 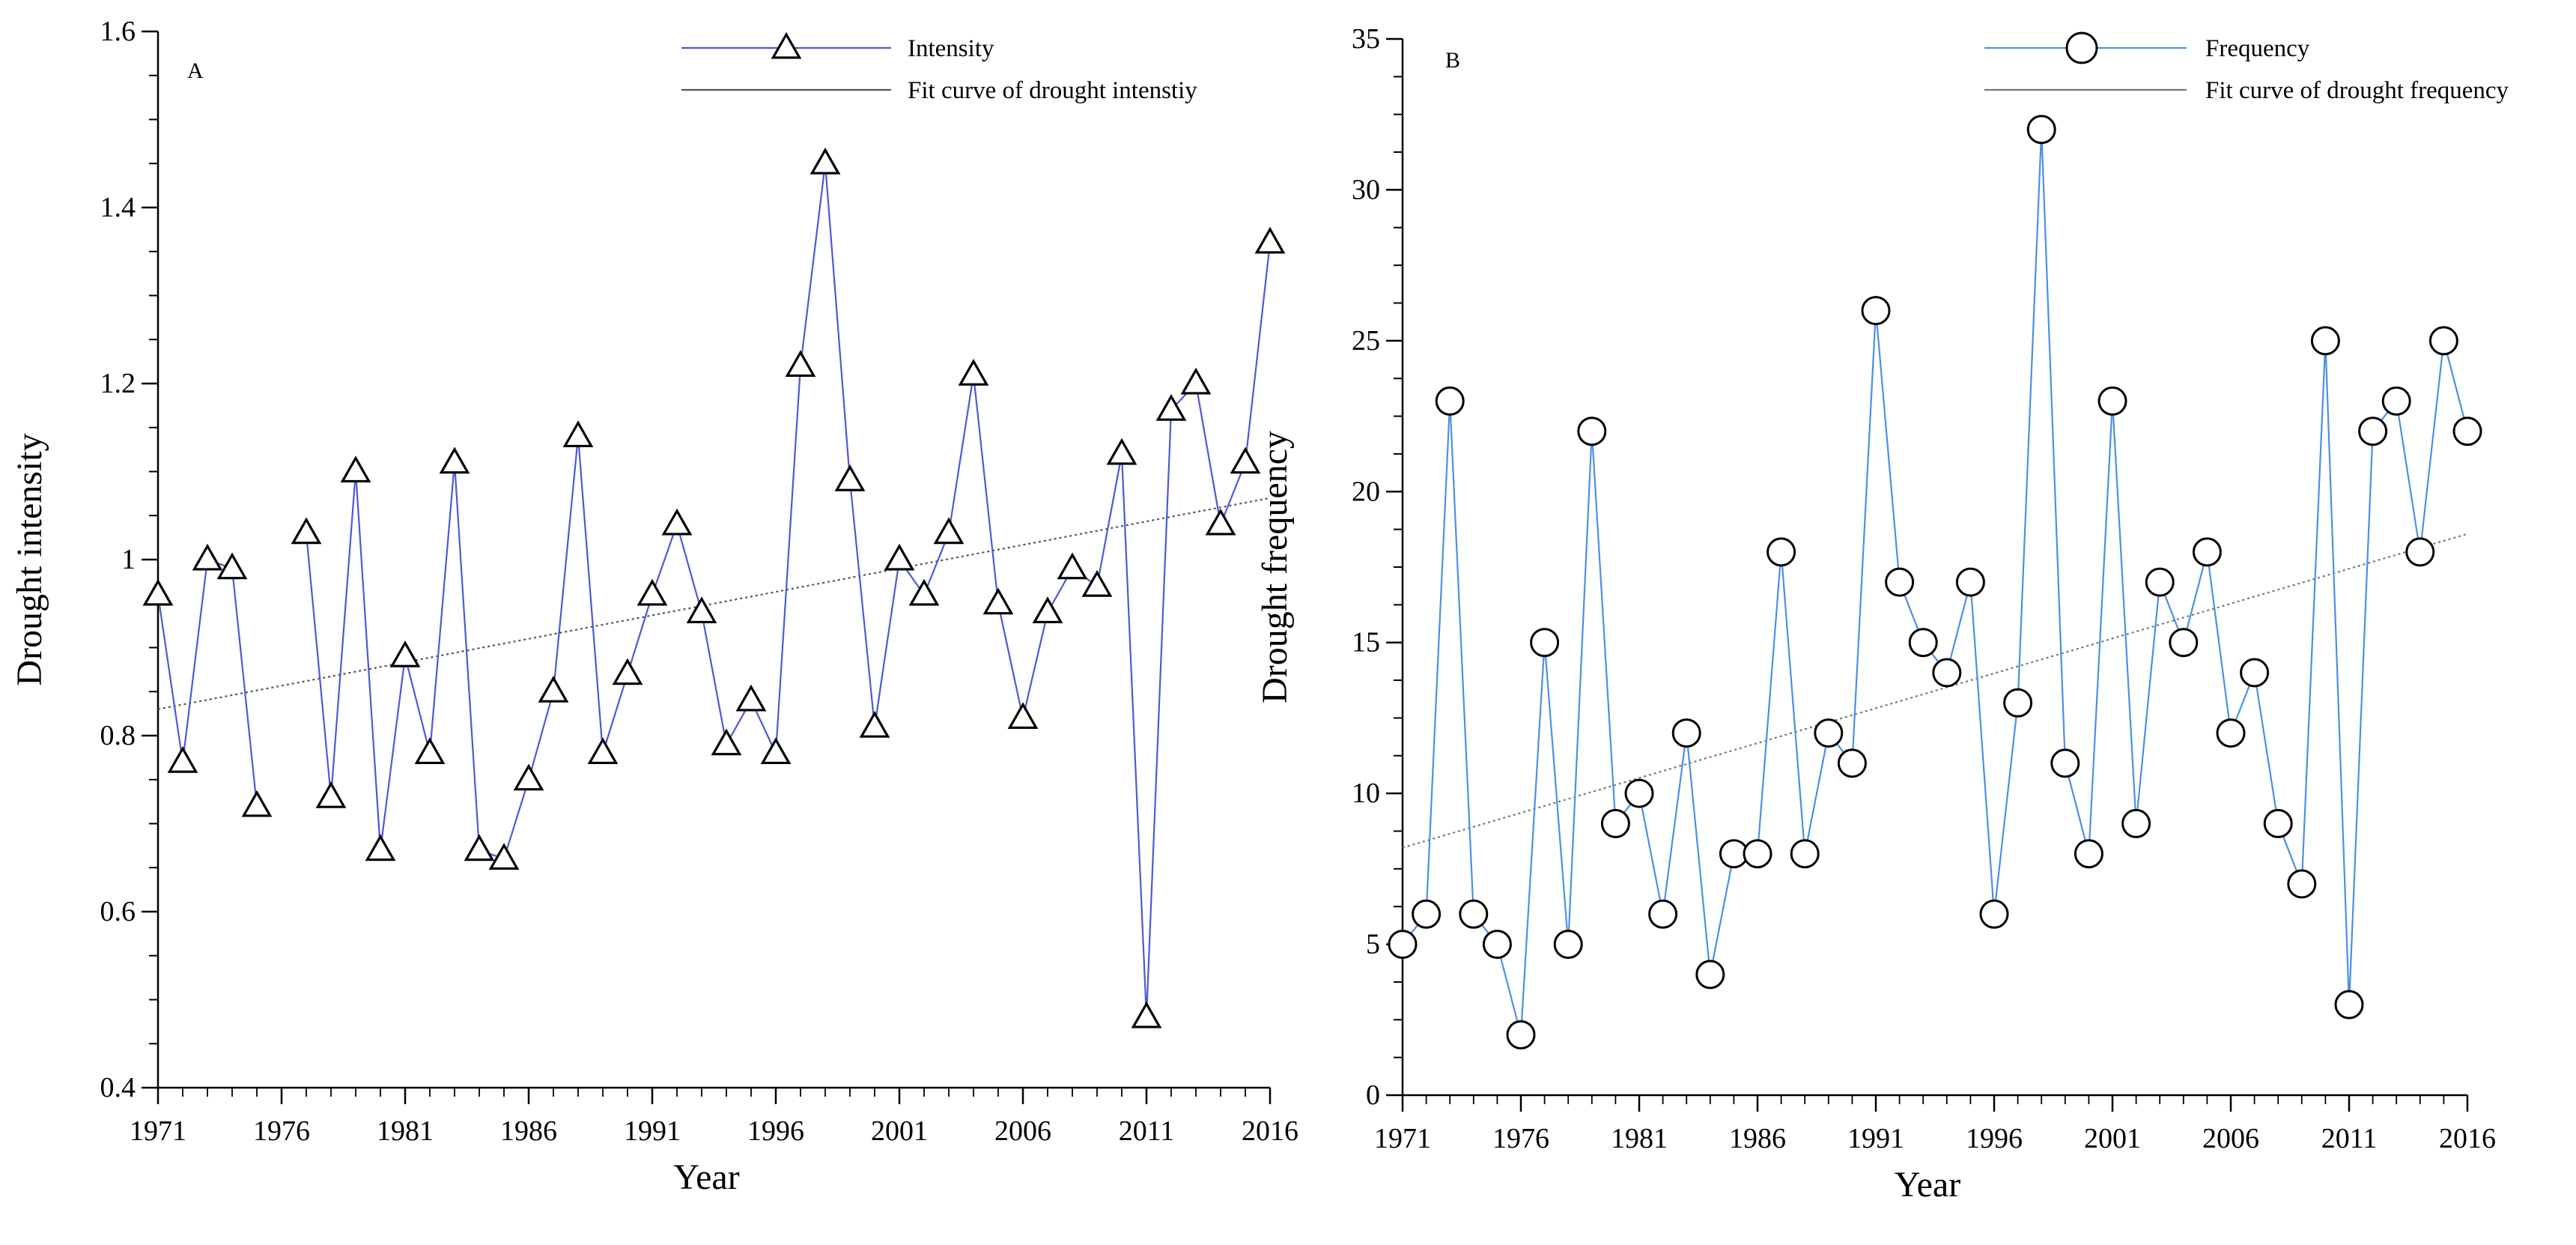 I want to click on panel-b-data-point-2011, so click(x=2349, y=1005).